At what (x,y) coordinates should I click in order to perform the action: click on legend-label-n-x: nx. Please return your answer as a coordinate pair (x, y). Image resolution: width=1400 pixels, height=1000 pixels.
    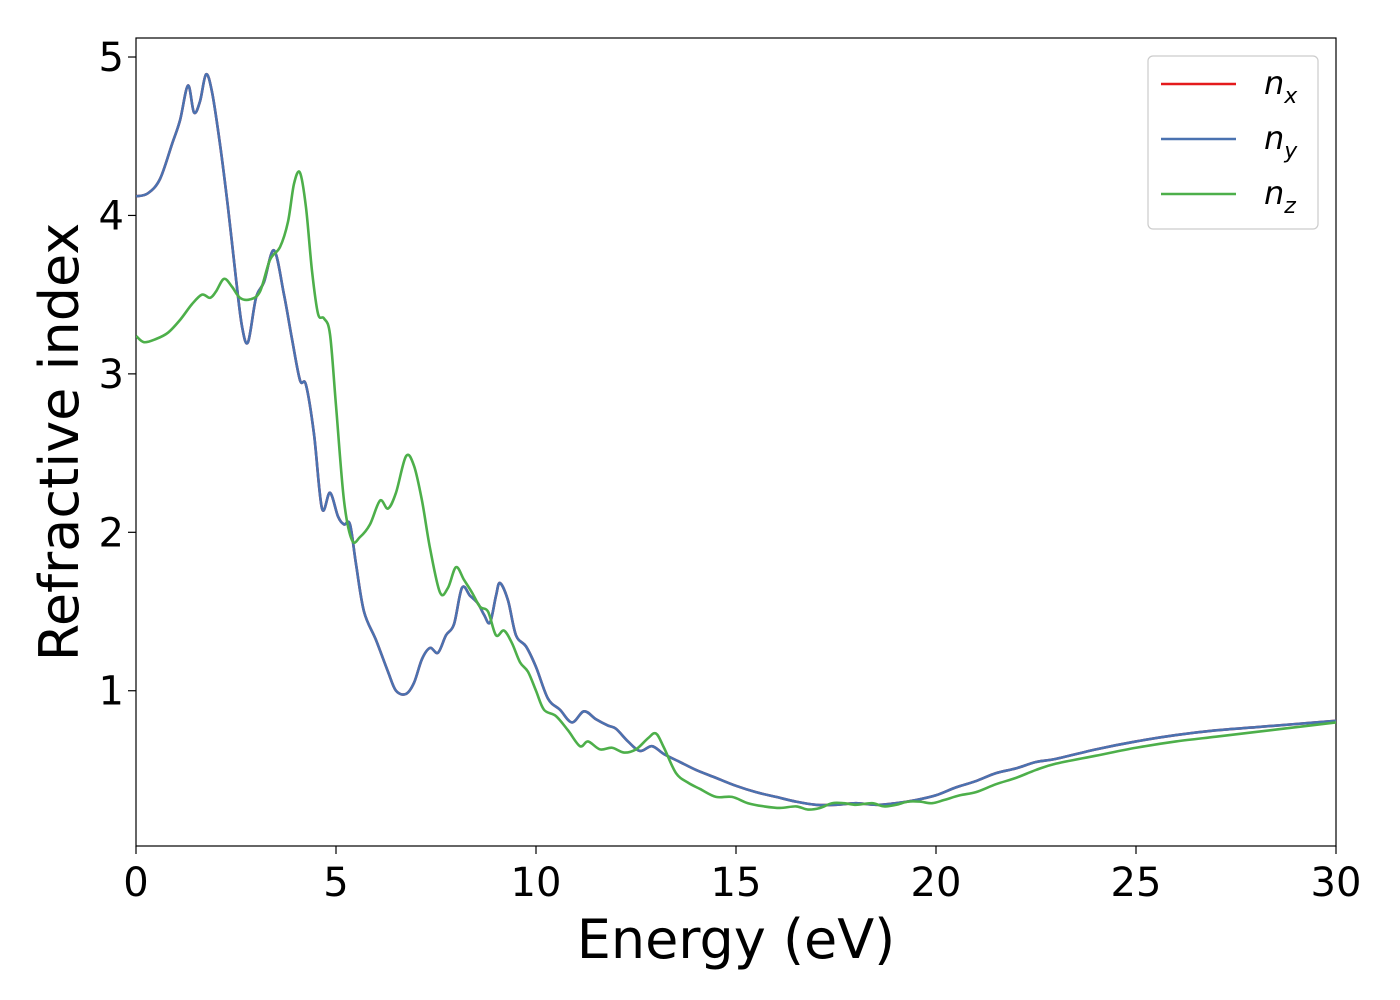
    Looking at the image, I should click on (1281, 86).